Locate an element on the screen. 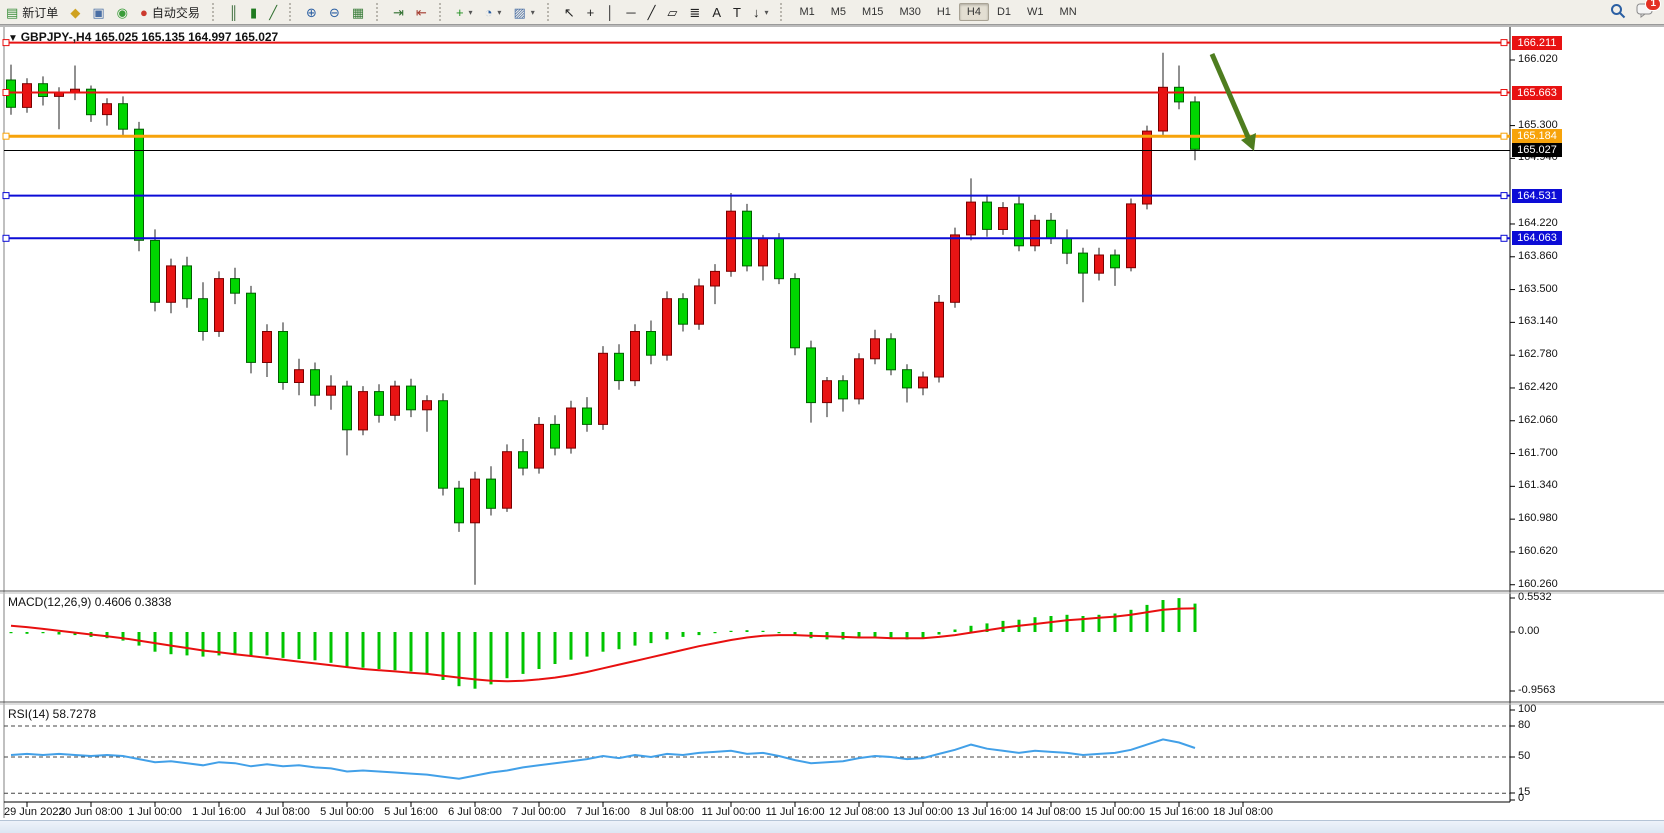 The height and width of the screenshot is (833, 1664). support-line-2-left-handle is located at coordinates (6, 238).